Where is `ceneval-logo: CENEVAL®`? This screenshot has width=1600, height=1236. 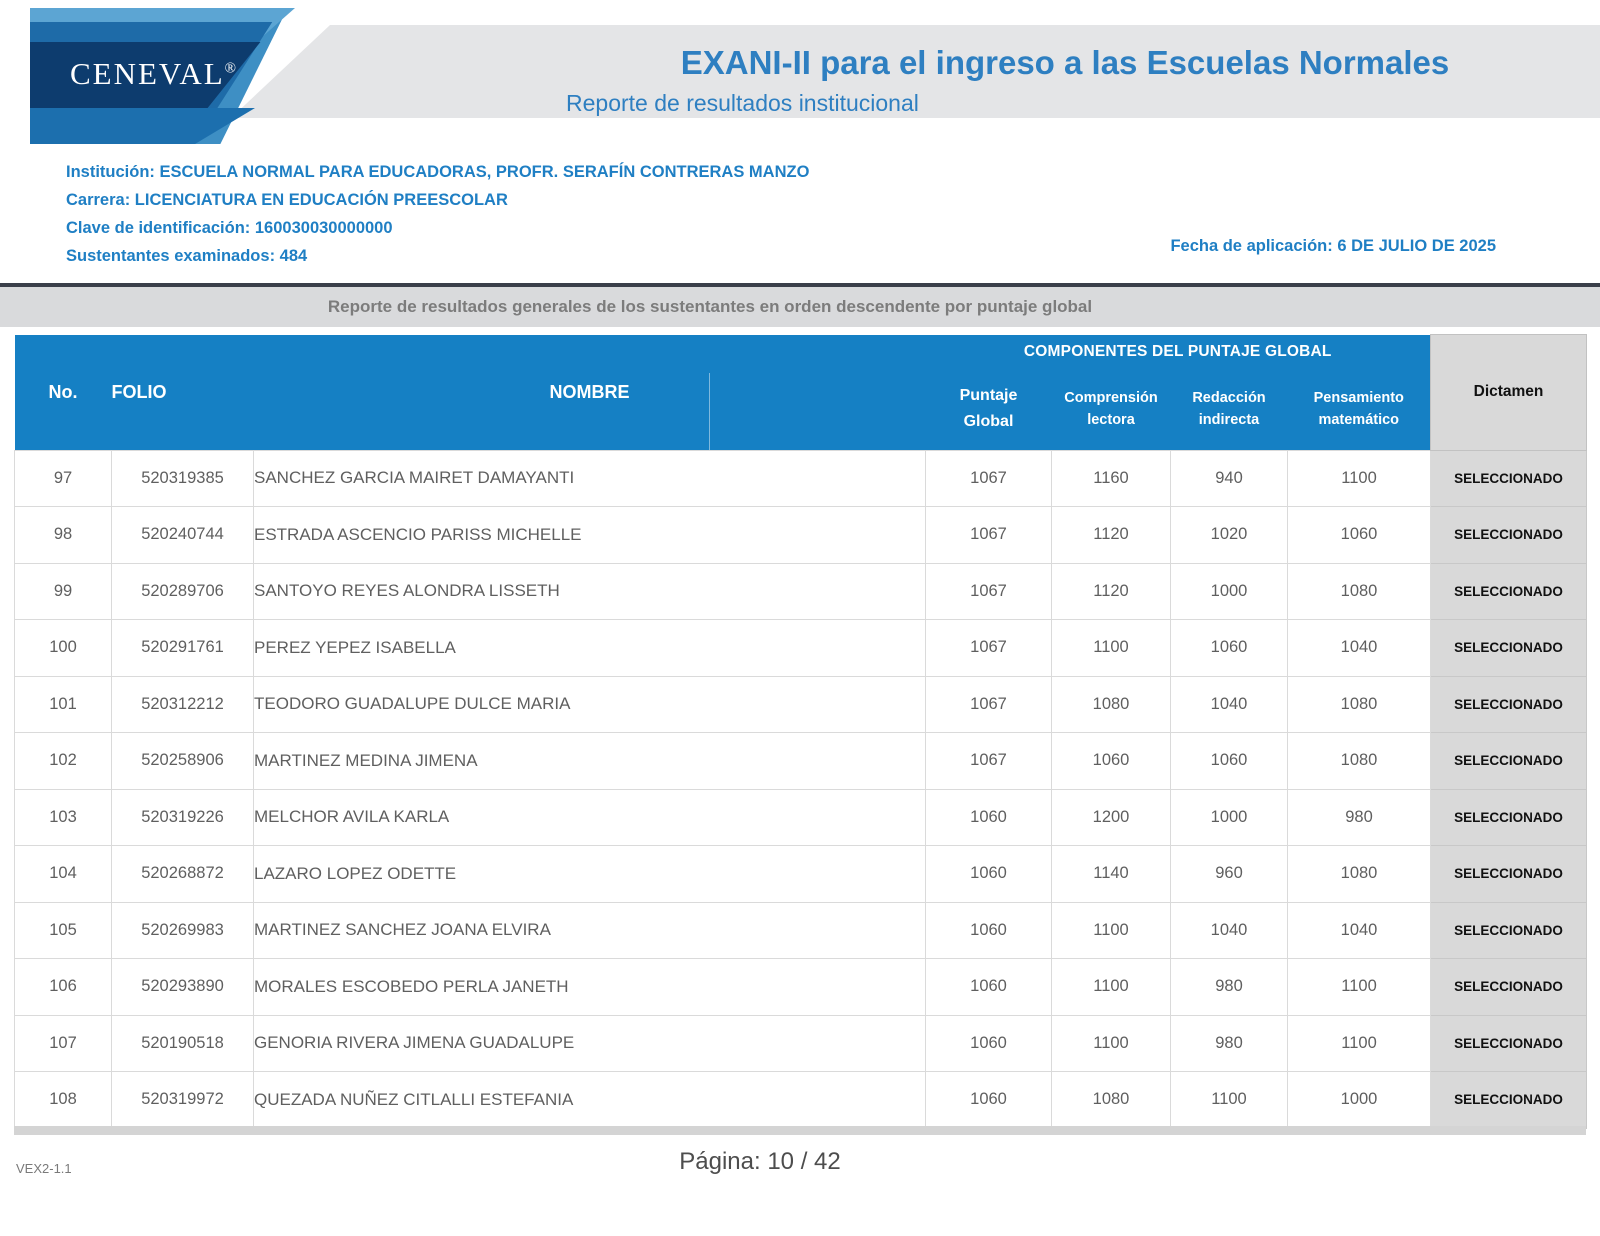
ceneval-logo: CENEVAL® is located at coordinates (164, 75).